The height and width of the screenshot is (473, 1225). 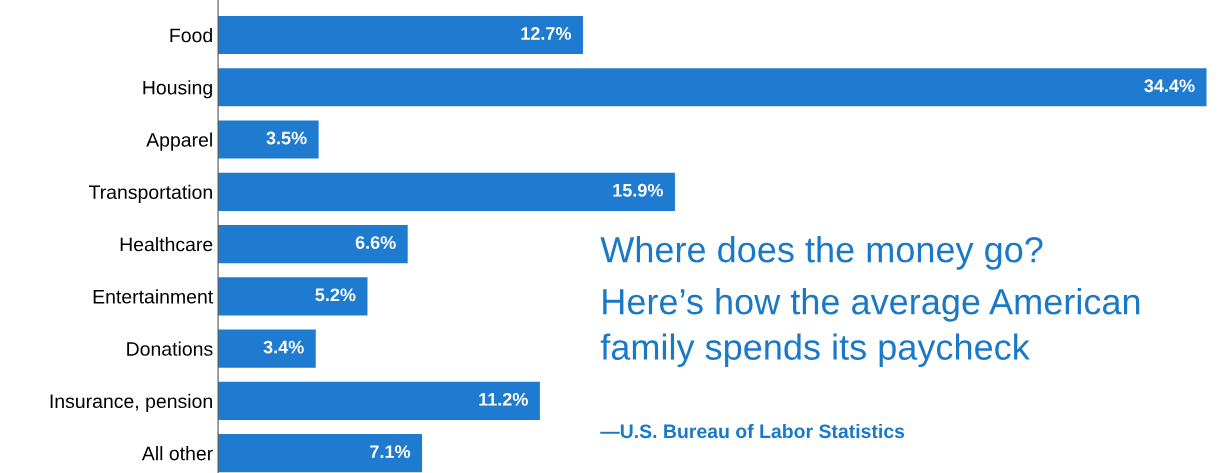 I want to click on data-label: 34.4%, so click(x=1169, y=86).